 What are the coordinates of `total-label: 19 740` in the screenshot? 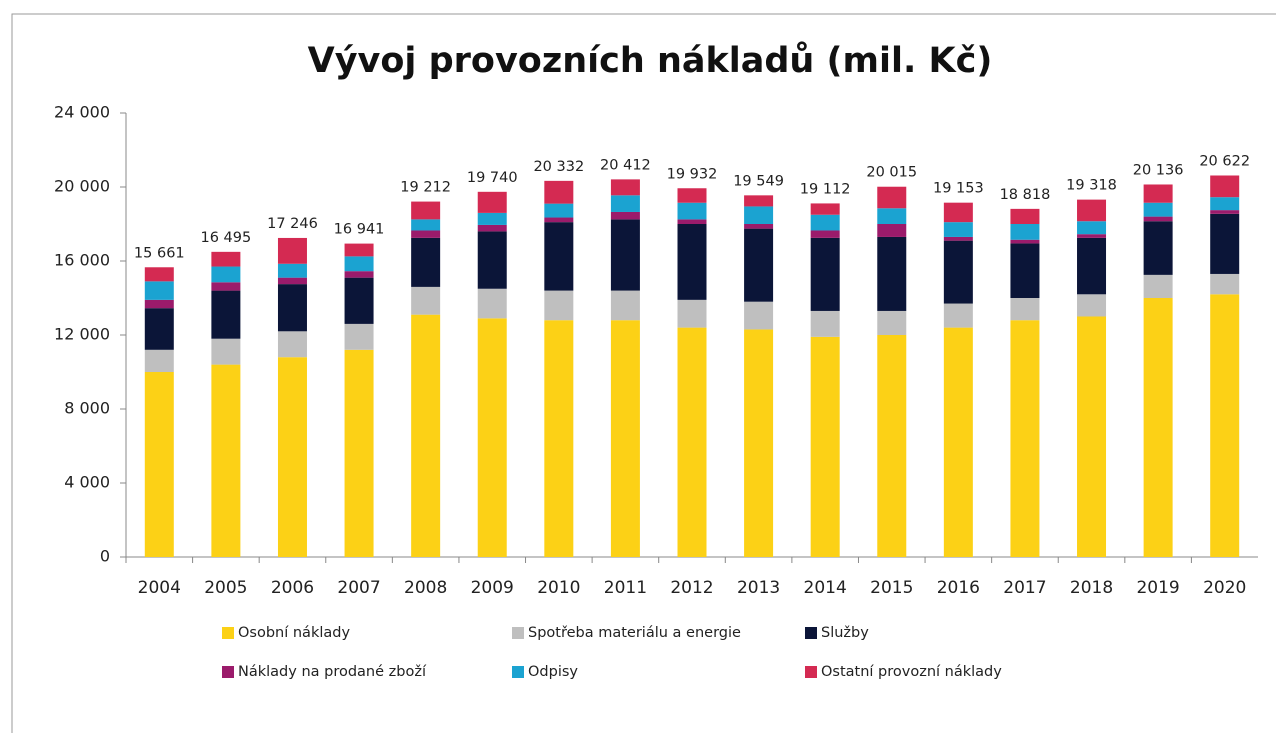 It's located at (492, 178).